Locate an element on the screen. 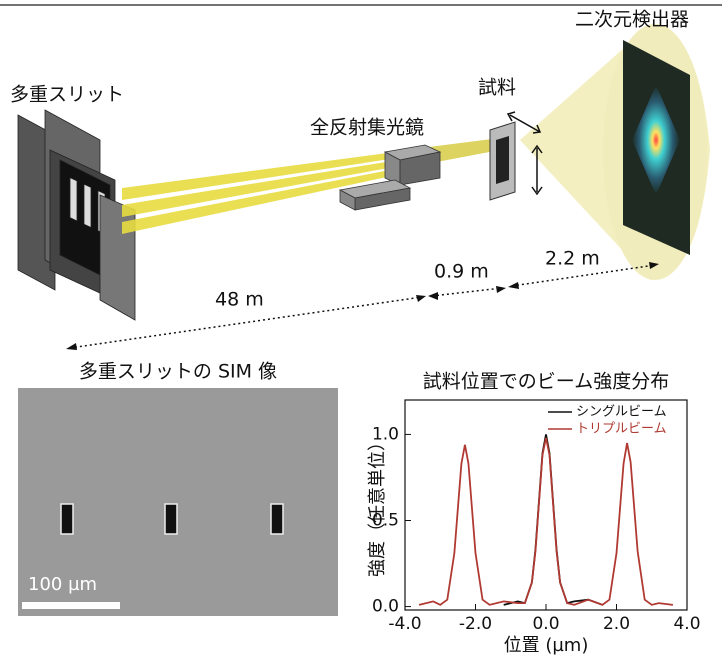 The width and height of the screenshot is (722, 666). sample-window is located at coordinates (502, 160).